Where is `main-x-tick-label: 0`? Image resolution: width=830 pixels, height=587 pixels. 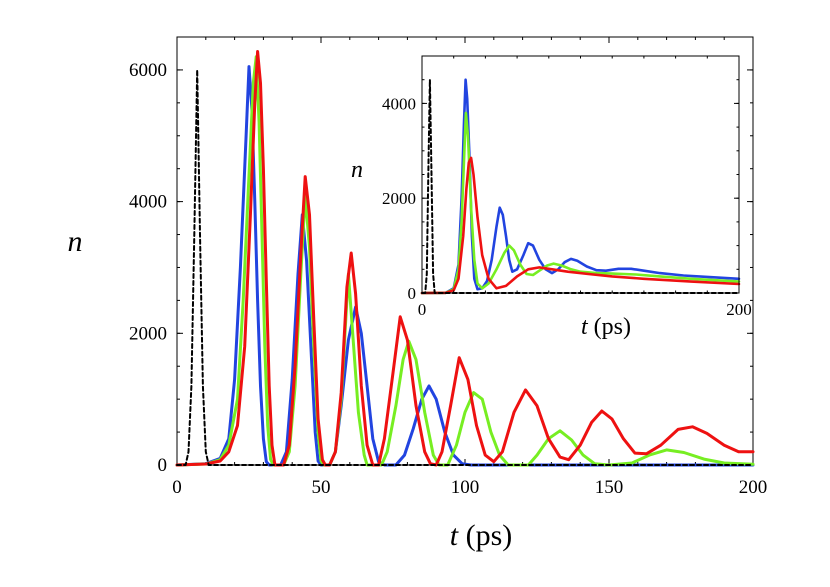
main-x-tick-label: 0 is located at coordinates (177, 487).